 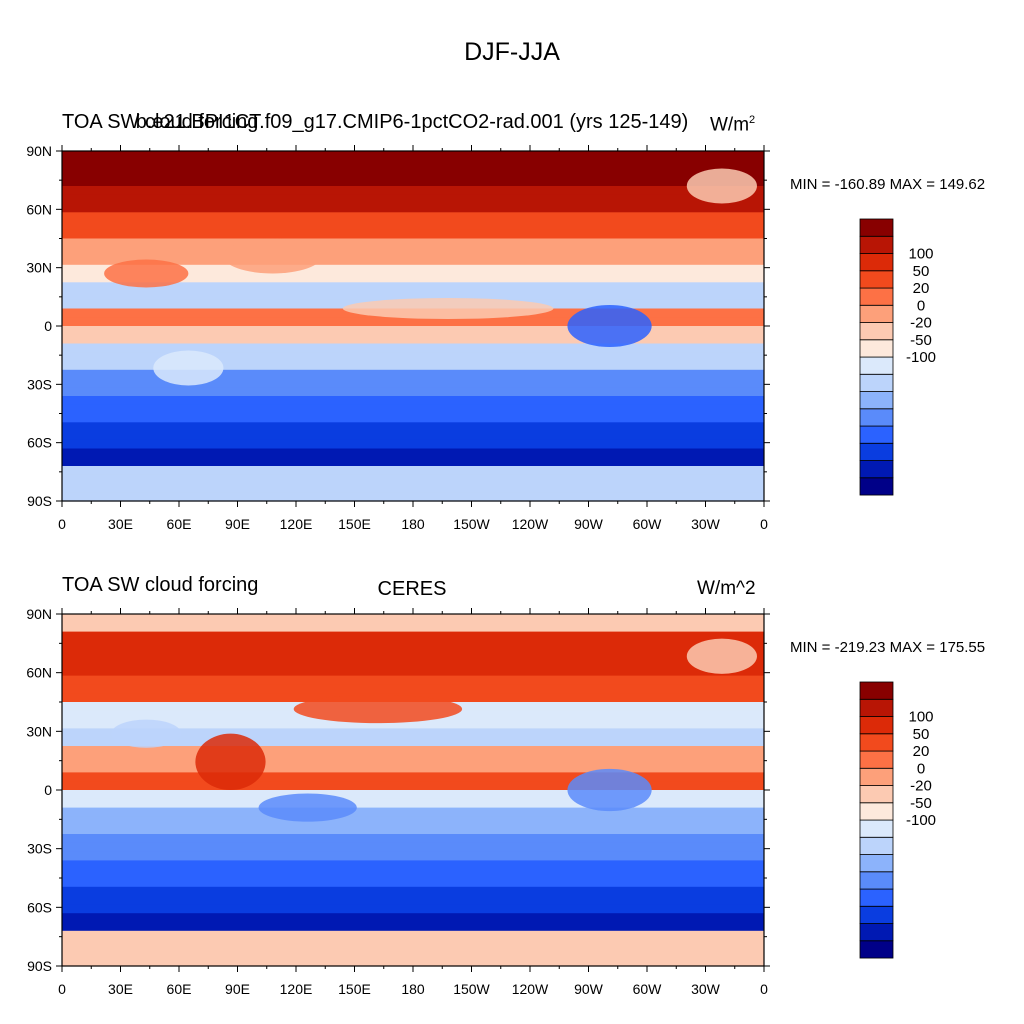 I want to click on colorbar-label: 50, so click(x=921, y=734).